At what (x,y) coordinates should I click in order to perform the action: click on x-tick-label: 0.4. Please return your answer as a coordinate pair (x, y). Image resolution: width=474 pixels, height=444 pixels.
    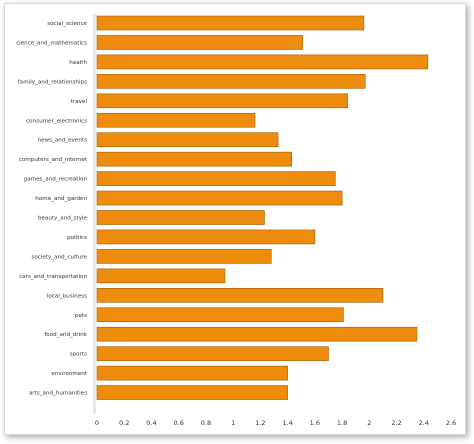
    Looking at the image, I should click on (151, 423).